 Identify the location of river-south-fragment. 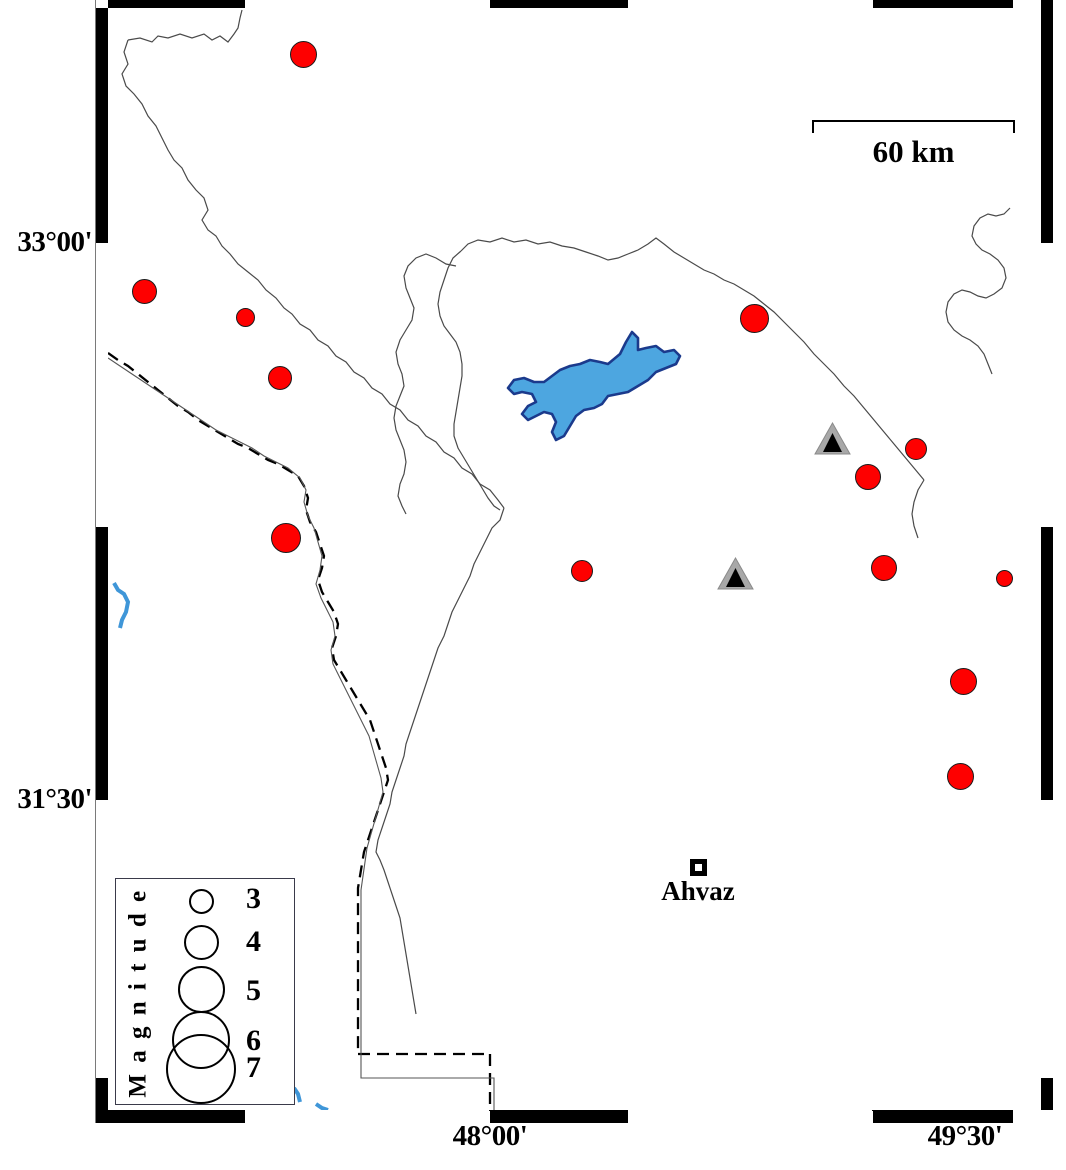
(297, 1094).